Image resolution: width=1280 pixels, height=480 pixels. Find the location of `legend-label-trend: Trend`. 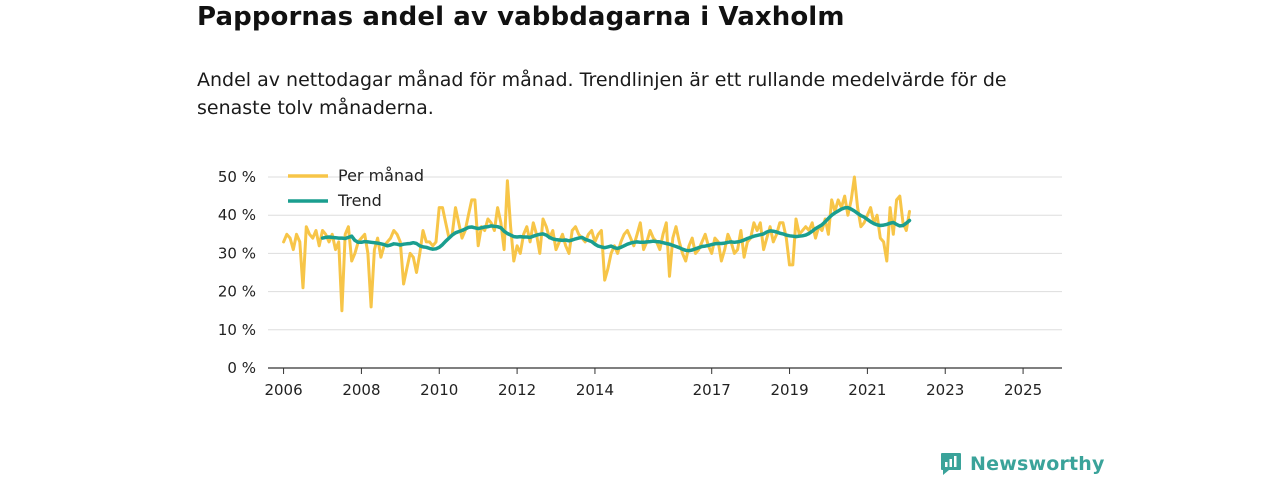

legend-label-trend: Trend is located at coordinates (359, 200).